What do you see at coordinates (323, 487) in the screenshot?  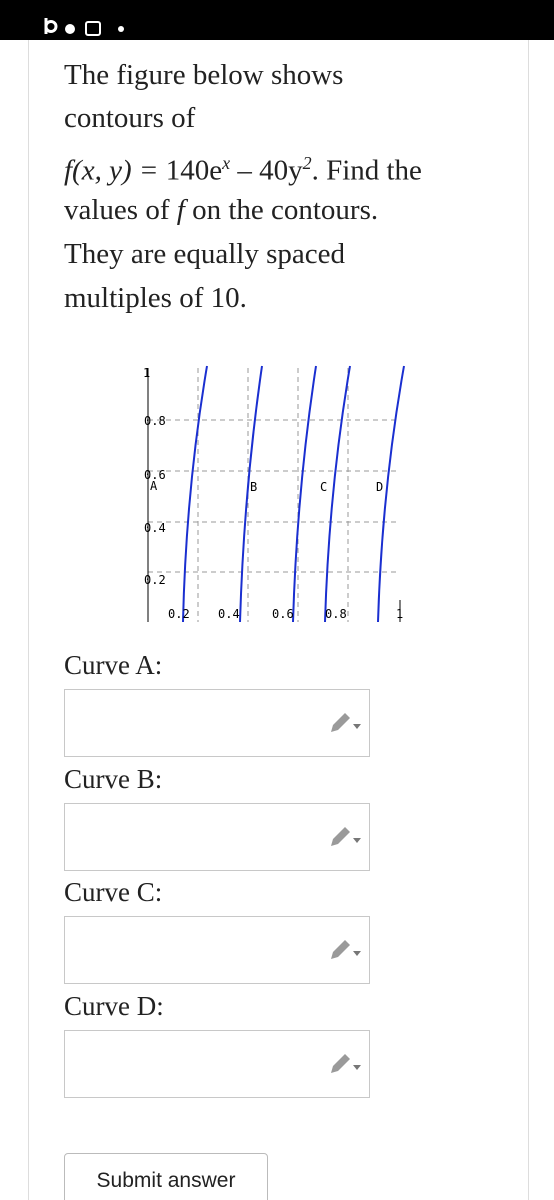 I see `curve-label: C` at bounding box center [323, 487].